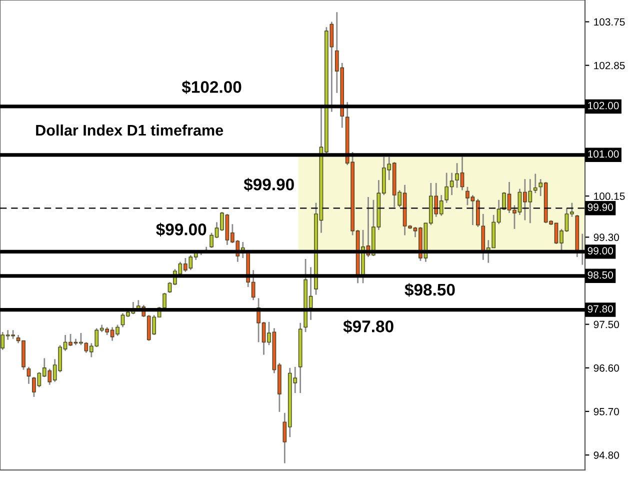 Image resolution: width=640 pixels, height=480 pixels. What do you see at coordinates (429, 290) in the screenshot?
I see `annotation: $98.50` at bounding box center [429, 290].